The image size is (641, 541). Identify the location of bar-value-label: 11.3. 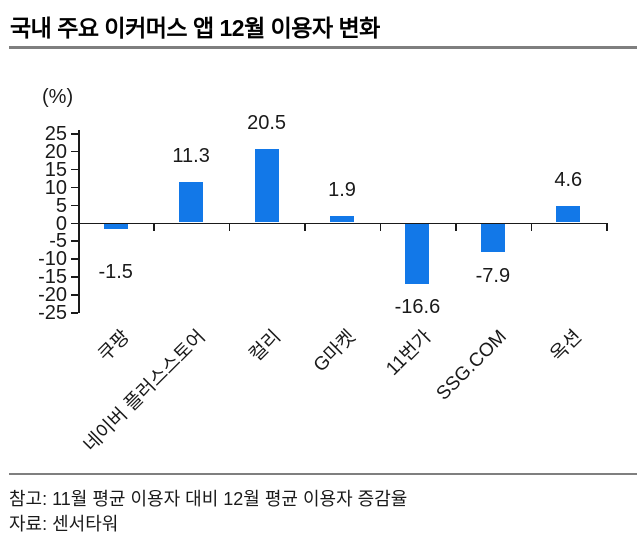
(191, 156).